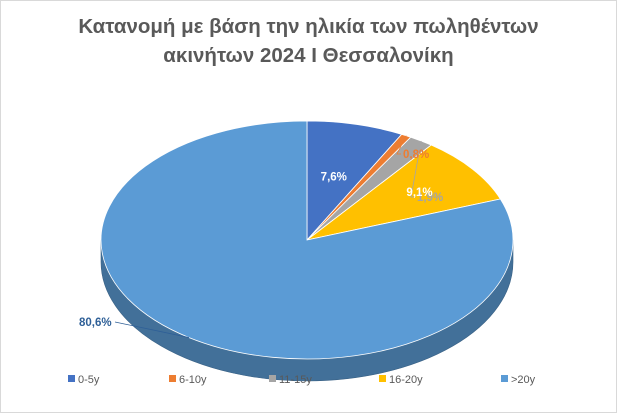  Describe the element at coordinates (404, 192) in the screenshot. I see `pie-slice-16-20y` at that location.